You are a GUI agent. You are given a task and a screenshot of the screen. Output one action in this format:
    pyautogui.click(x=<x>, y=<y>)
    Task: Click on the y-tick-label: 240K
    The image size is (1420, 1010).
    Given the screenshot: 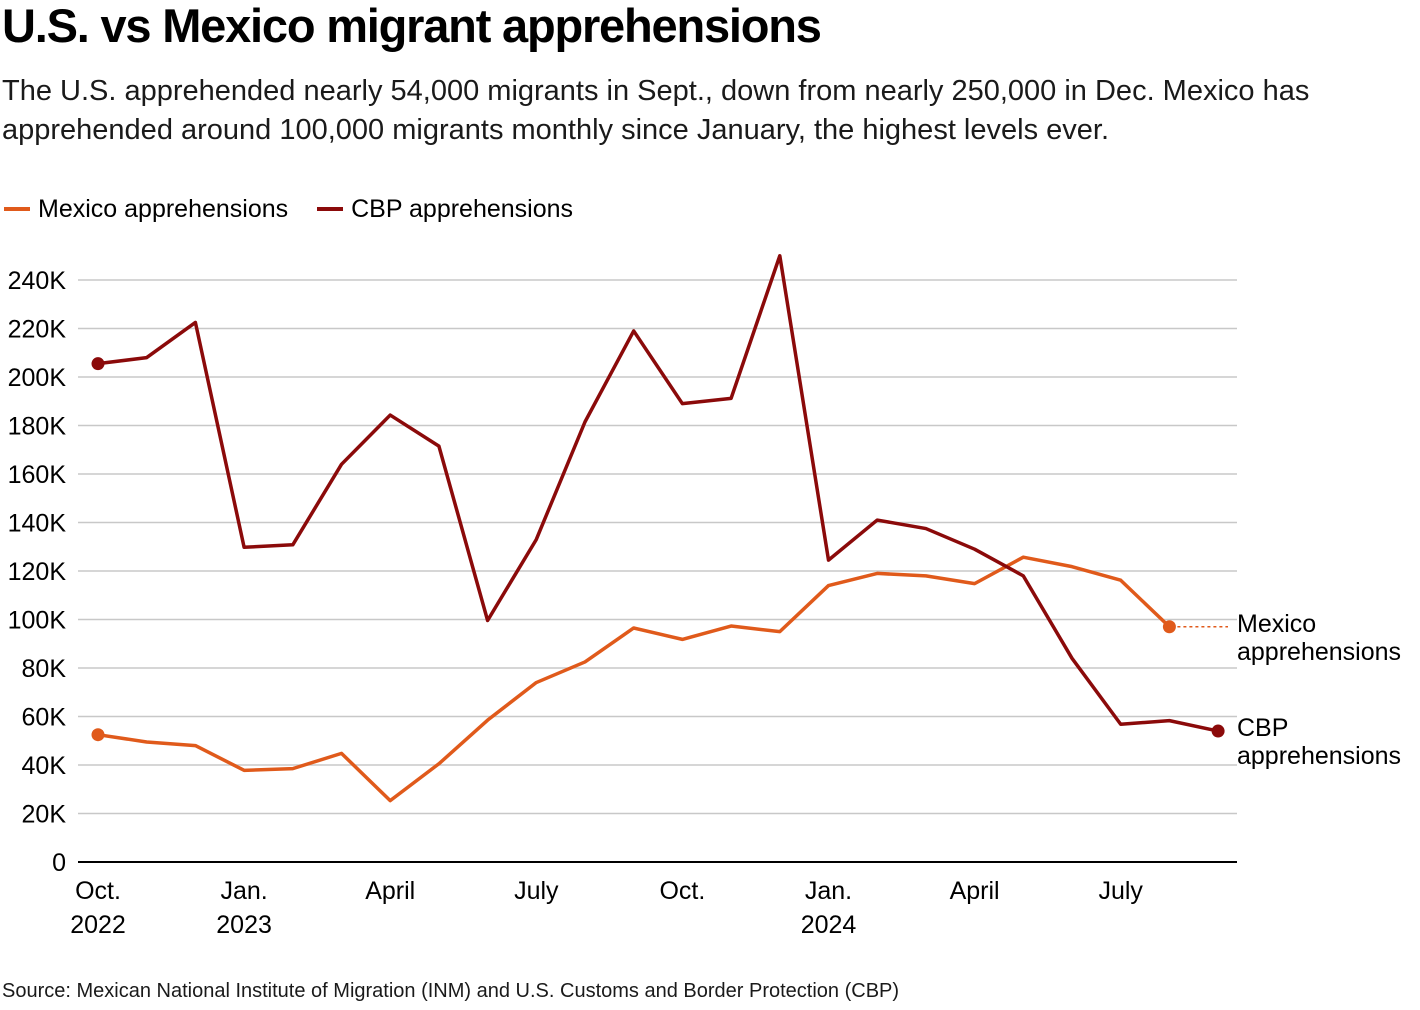 What is the action you would take?
    pyautogui.click(x=37, y=281)
    